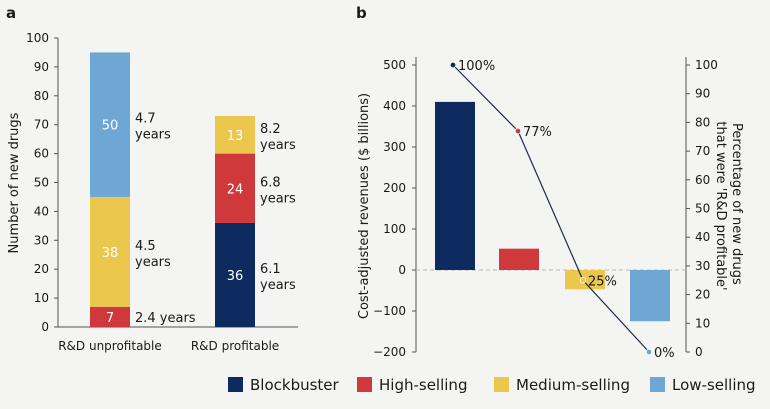  Describe the element at coordinates (664, 353) in the screenshot. I see `percentage-label: 0%` at that location.